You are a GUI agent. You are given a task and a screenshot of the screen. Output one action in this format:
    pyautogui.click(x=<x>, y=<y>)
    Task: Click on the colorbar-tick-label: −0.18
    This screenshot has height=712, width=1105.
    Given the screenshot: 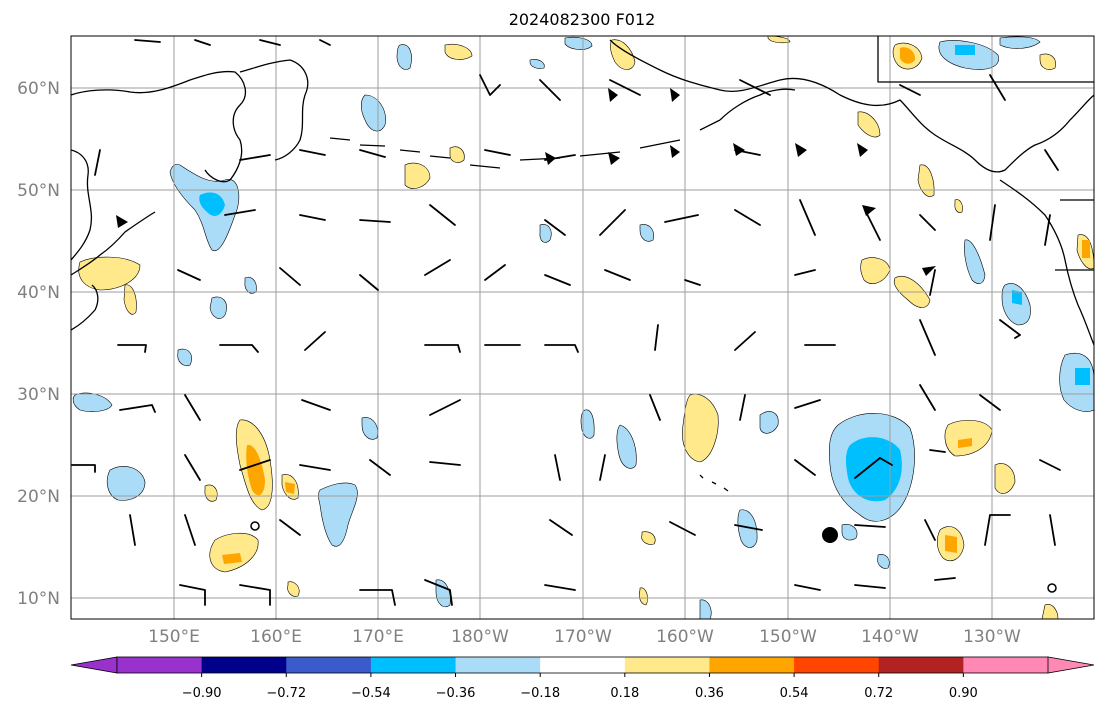 What is the action you would take?
    pyautogui.click(x=540, y=693)
    